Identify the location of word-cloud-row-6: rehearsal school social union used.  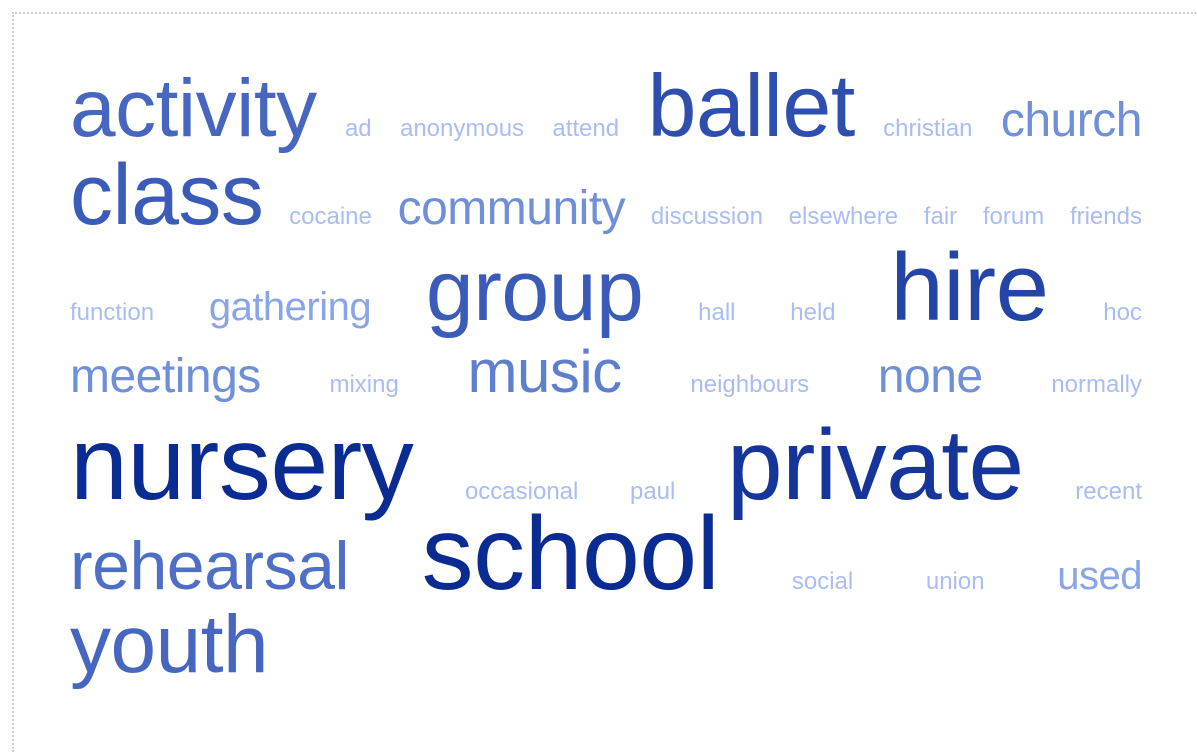
(606, 554).